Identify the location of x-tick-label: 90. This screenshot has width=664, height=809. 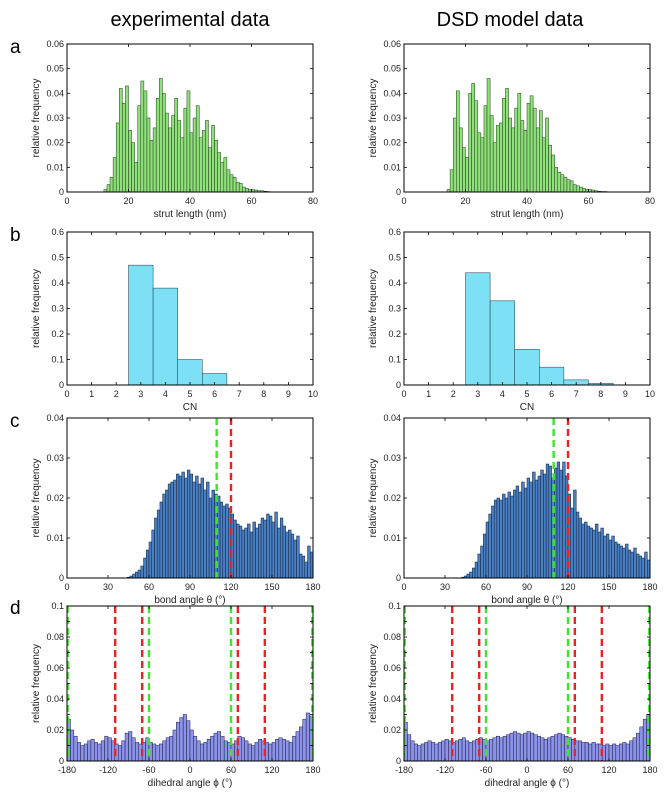
(190, 587).